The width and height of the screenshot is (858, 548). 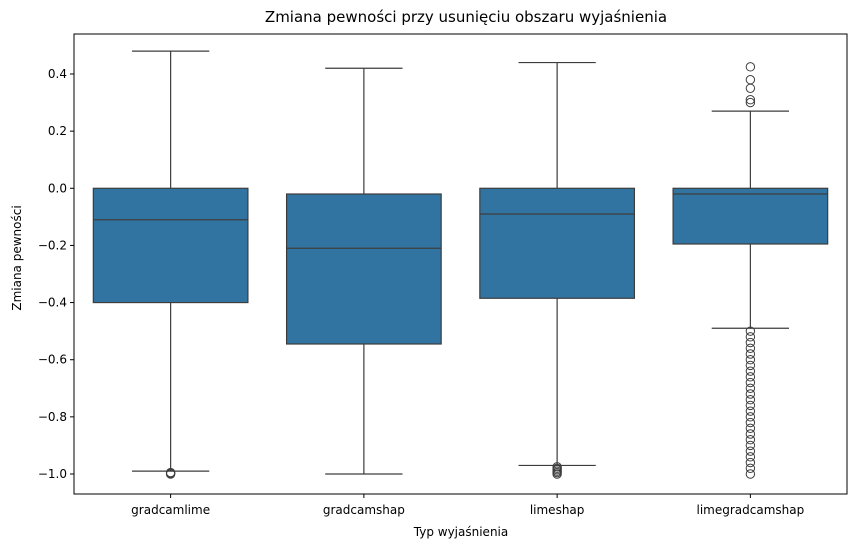 What do you see at coordinates (57, 74) in the screenshot?
I see `y-tick-label: 0.4` at bounding box center [57, 74].